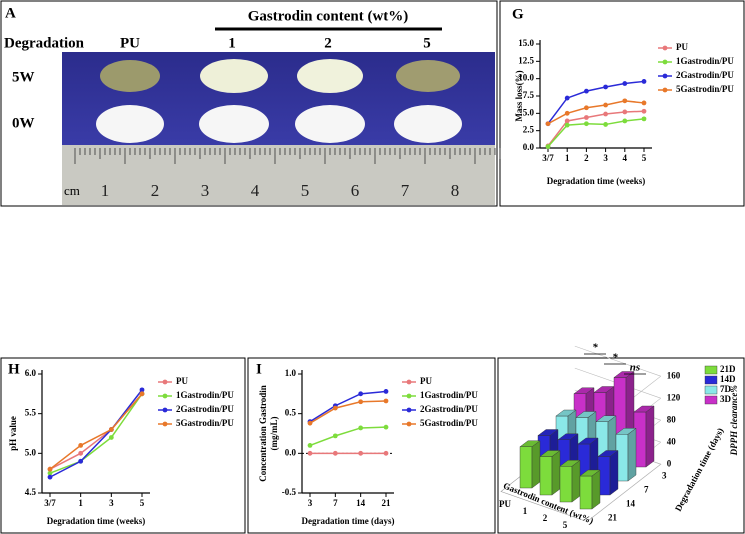  Describe the element at coordinates (278, 175) in the screenshot. I see `ruler` at that location.